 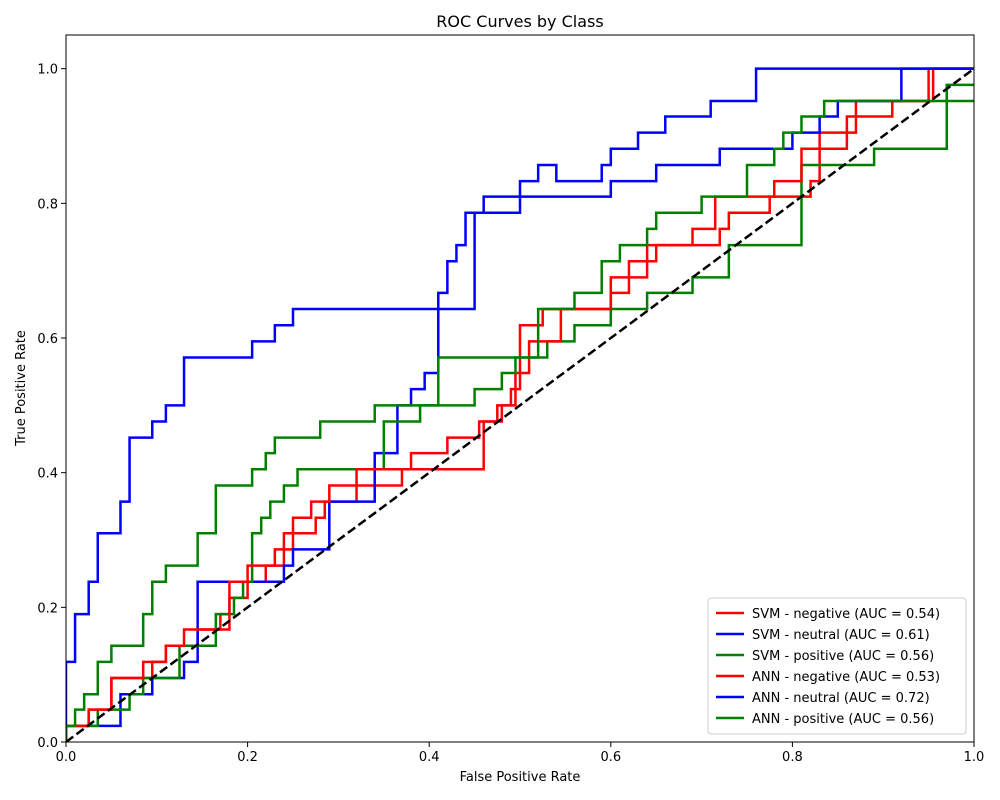 What do you see at coordinates (792, 757) in the screenshot?
I see `x-tick-label: 0.8` at bounding box center [792, 757].